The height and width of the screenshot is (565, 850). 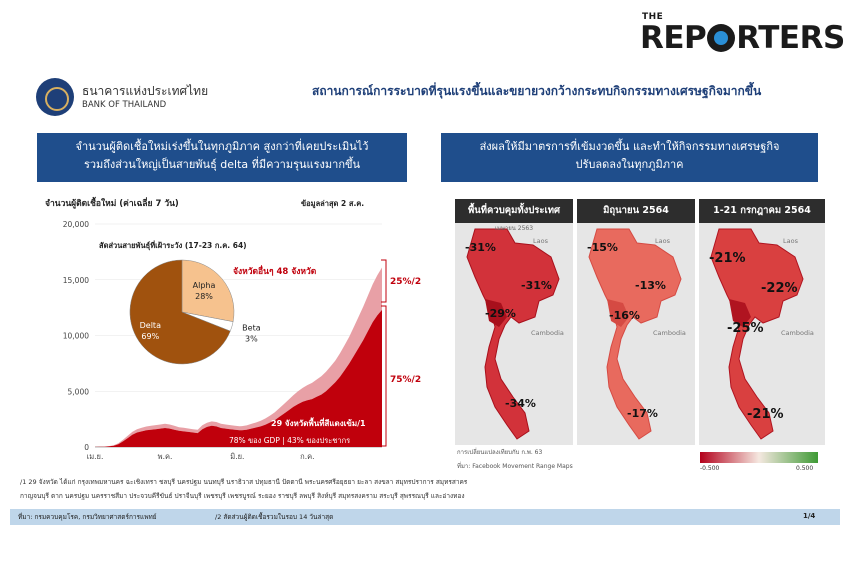 I want to click on bot-name-thai: ธนาคารแห่งประเทศไทย, so click(x=145, y=91).